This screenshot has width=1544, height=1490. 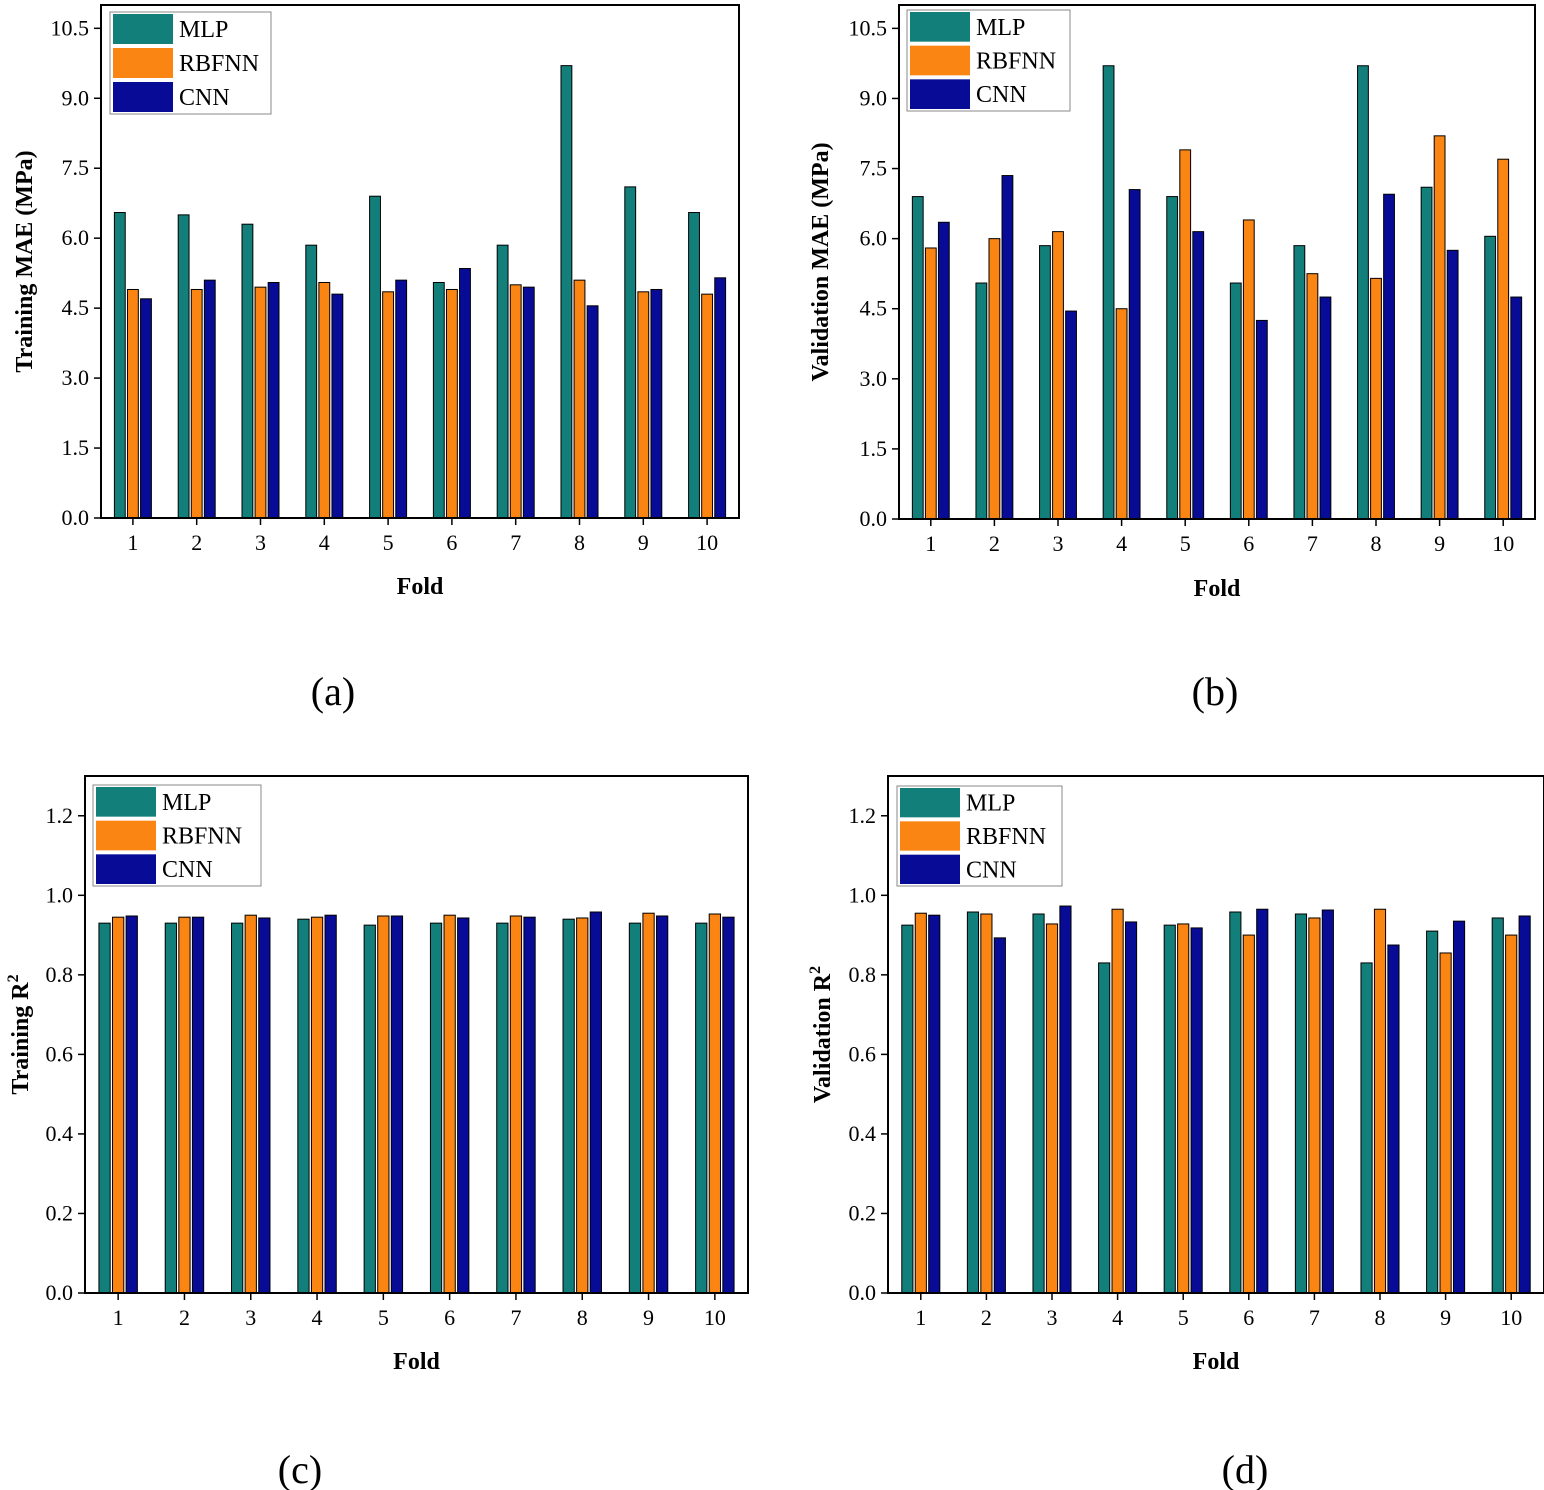 I want to click on y-axis-label: Validation R2, so click(x=821, y=1034).